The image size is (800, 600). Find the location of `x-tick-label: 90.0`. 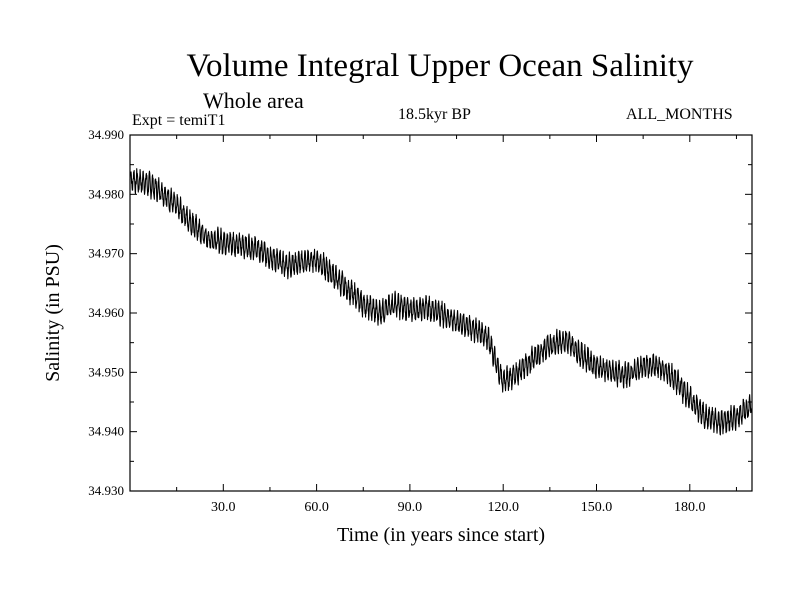

x-tick-label: 90.0 is located at coordinates (410, 507).